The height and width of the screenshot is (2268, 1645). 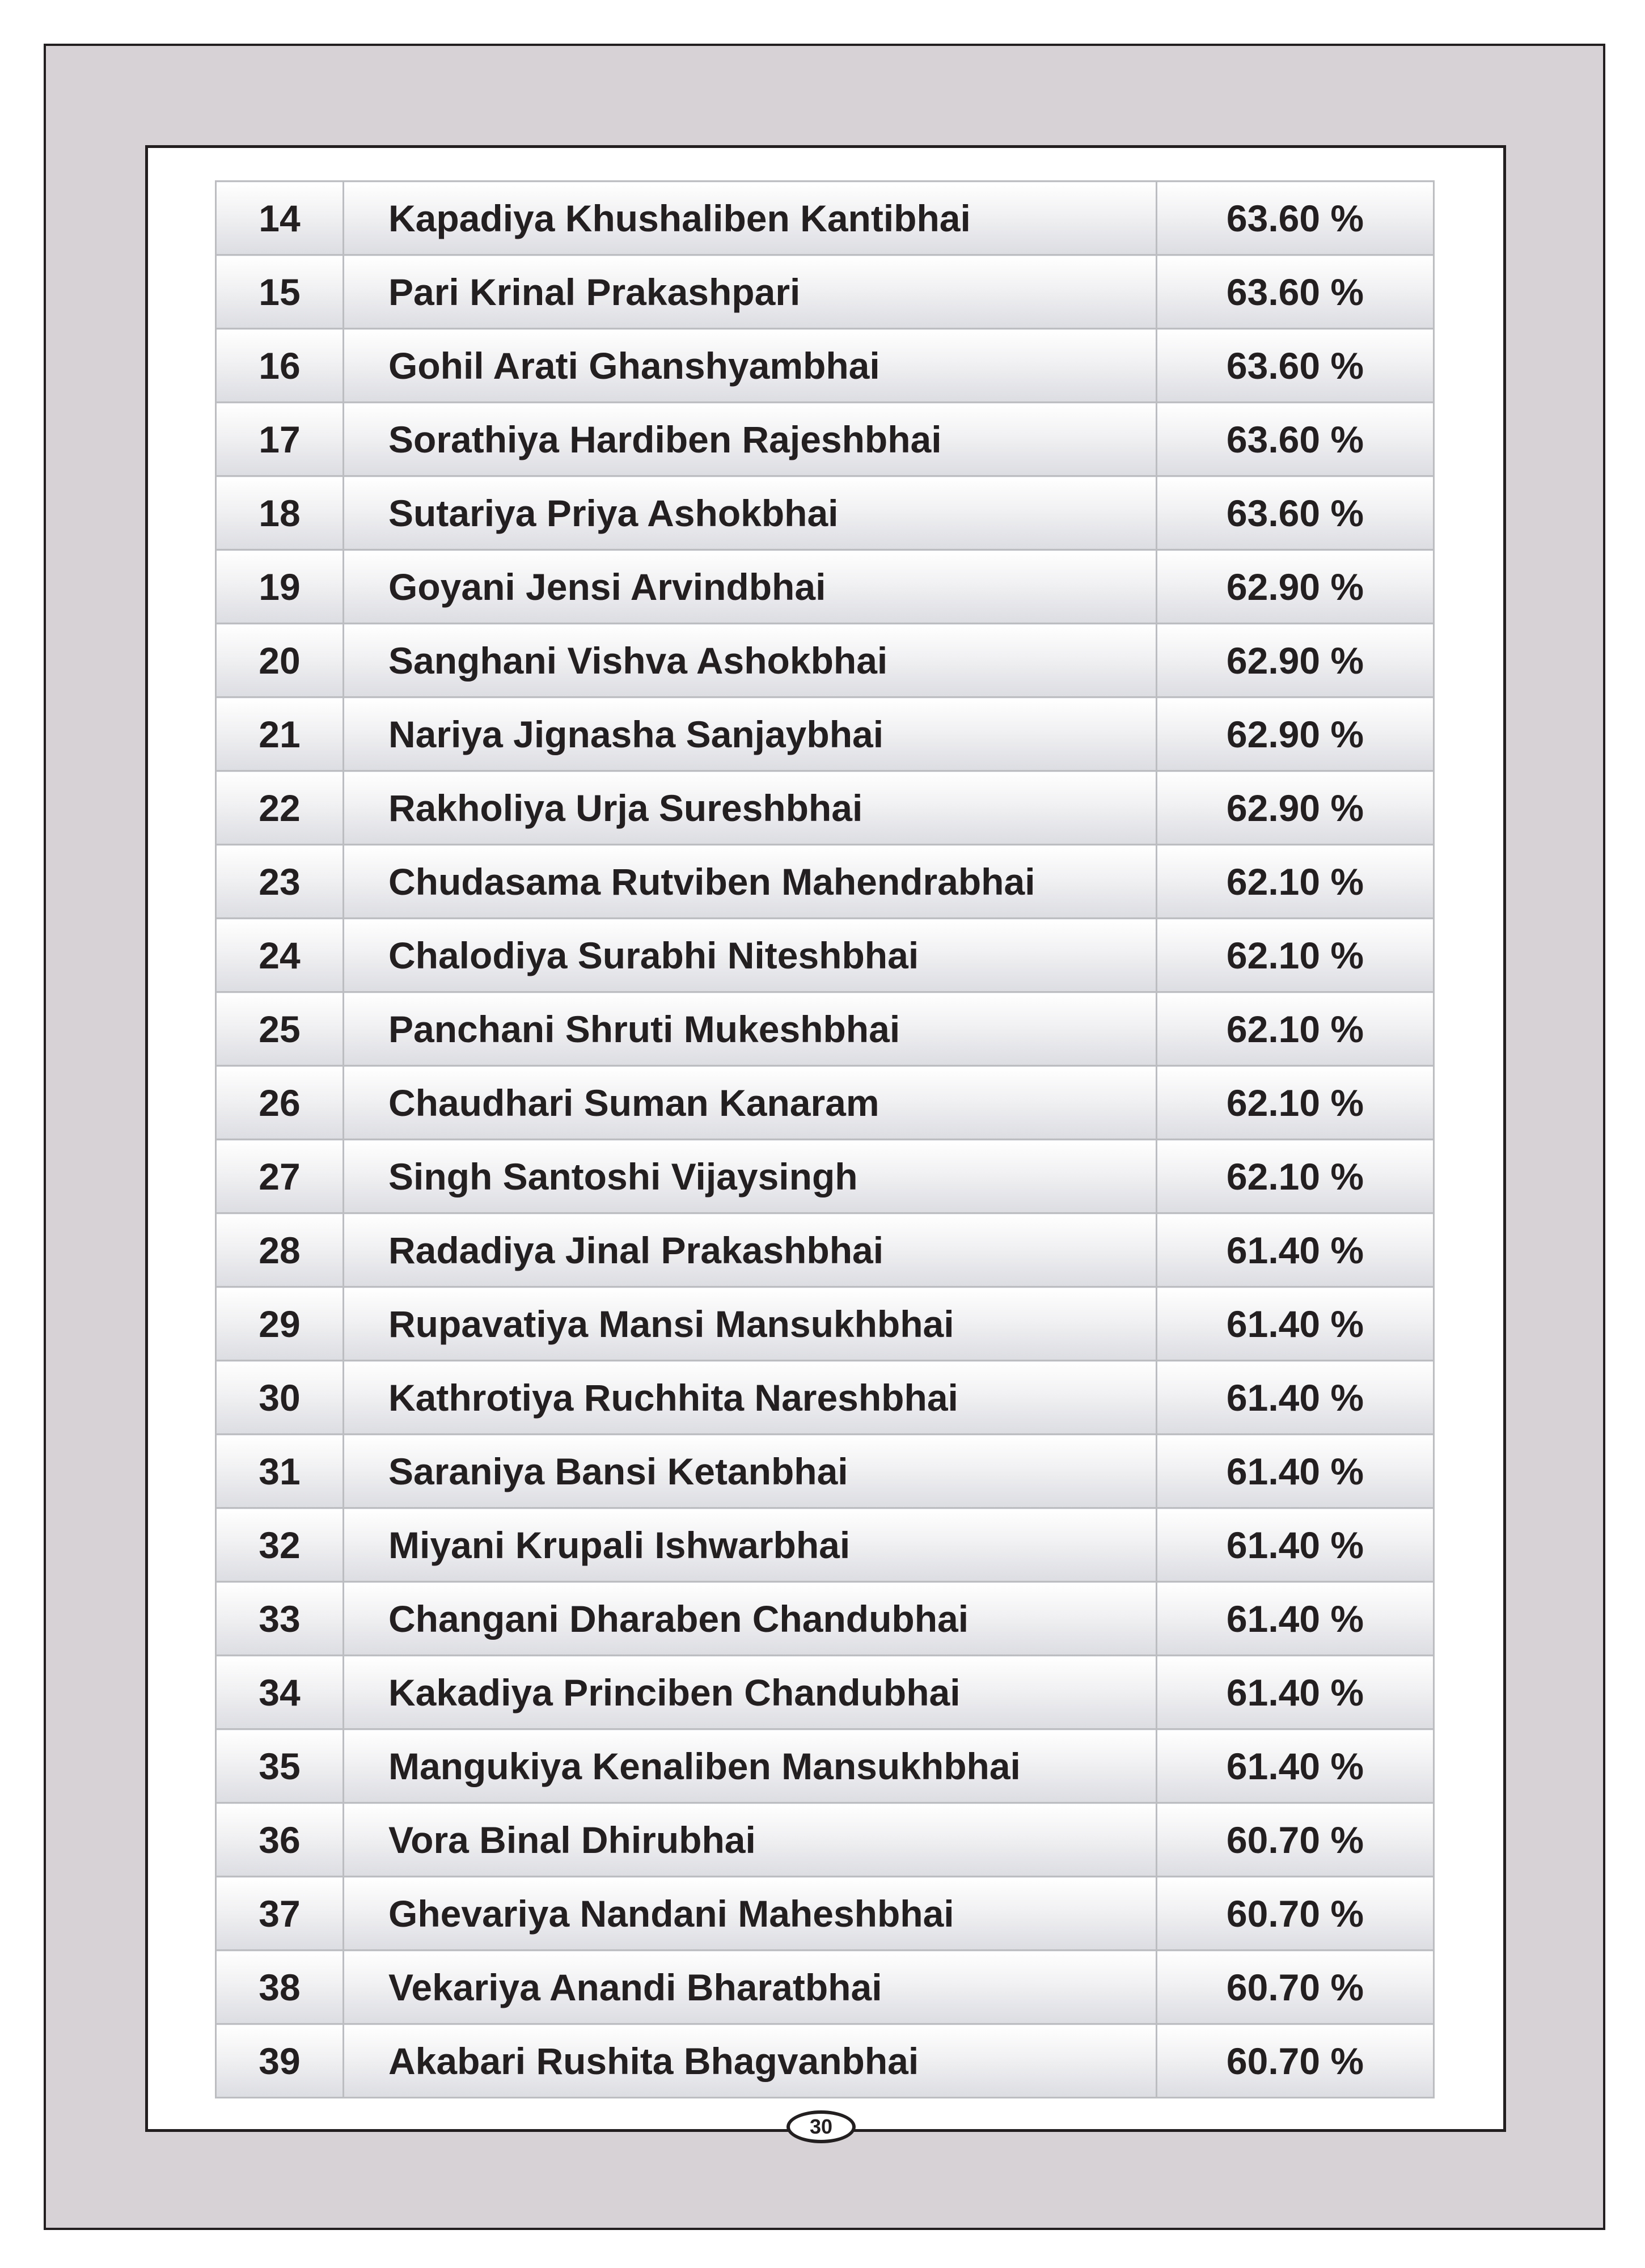 What do you see at coordinates (749, 1766) in the screenshot?
I see `name-cell: Mangukiya Kenaliben Mansukhbhai` at bounding box center [749, 1766].